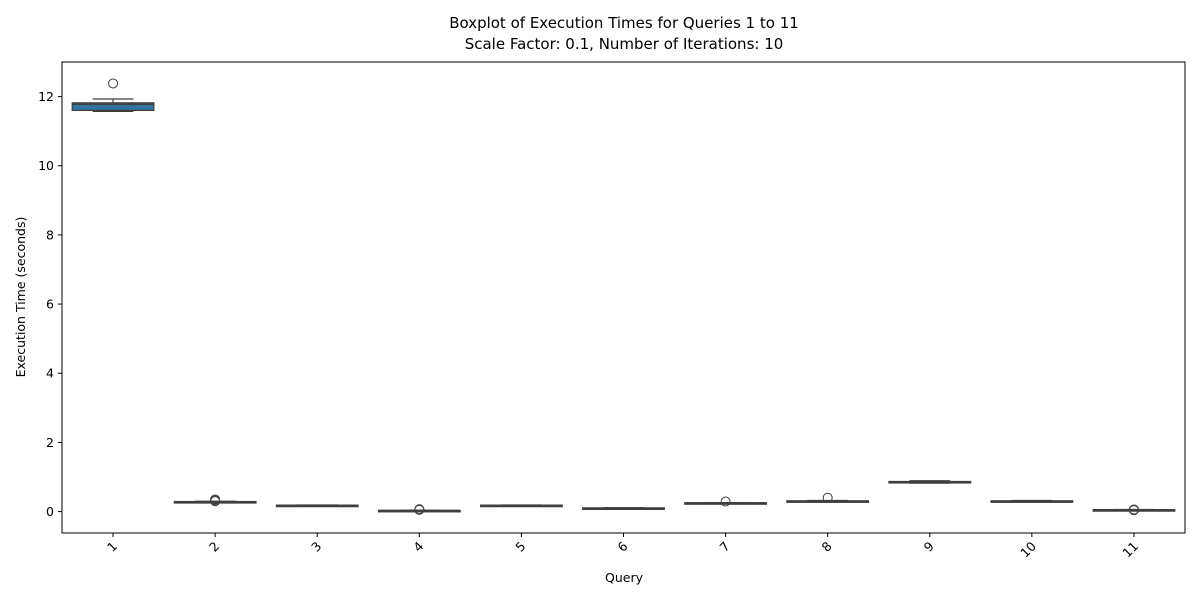  I want to click on y-tick-label: 4, so click(50, 373).